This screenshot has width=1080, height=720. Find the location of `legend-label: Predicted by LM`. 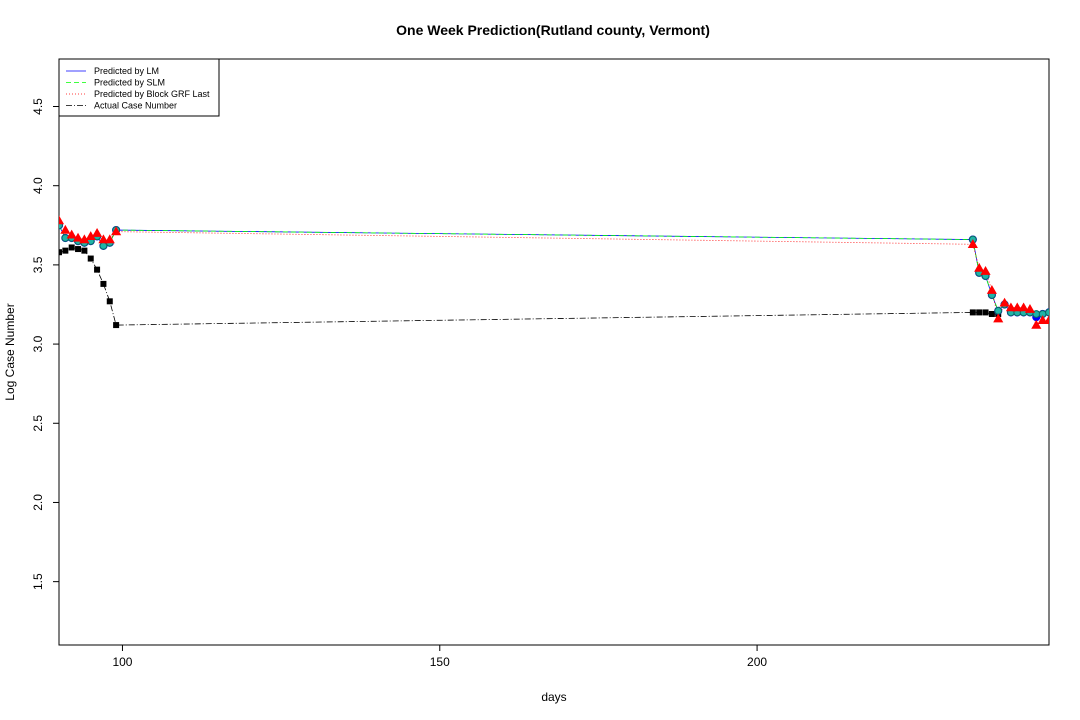

legend-label: Predicted by LM is located at coordinates (126, 71).